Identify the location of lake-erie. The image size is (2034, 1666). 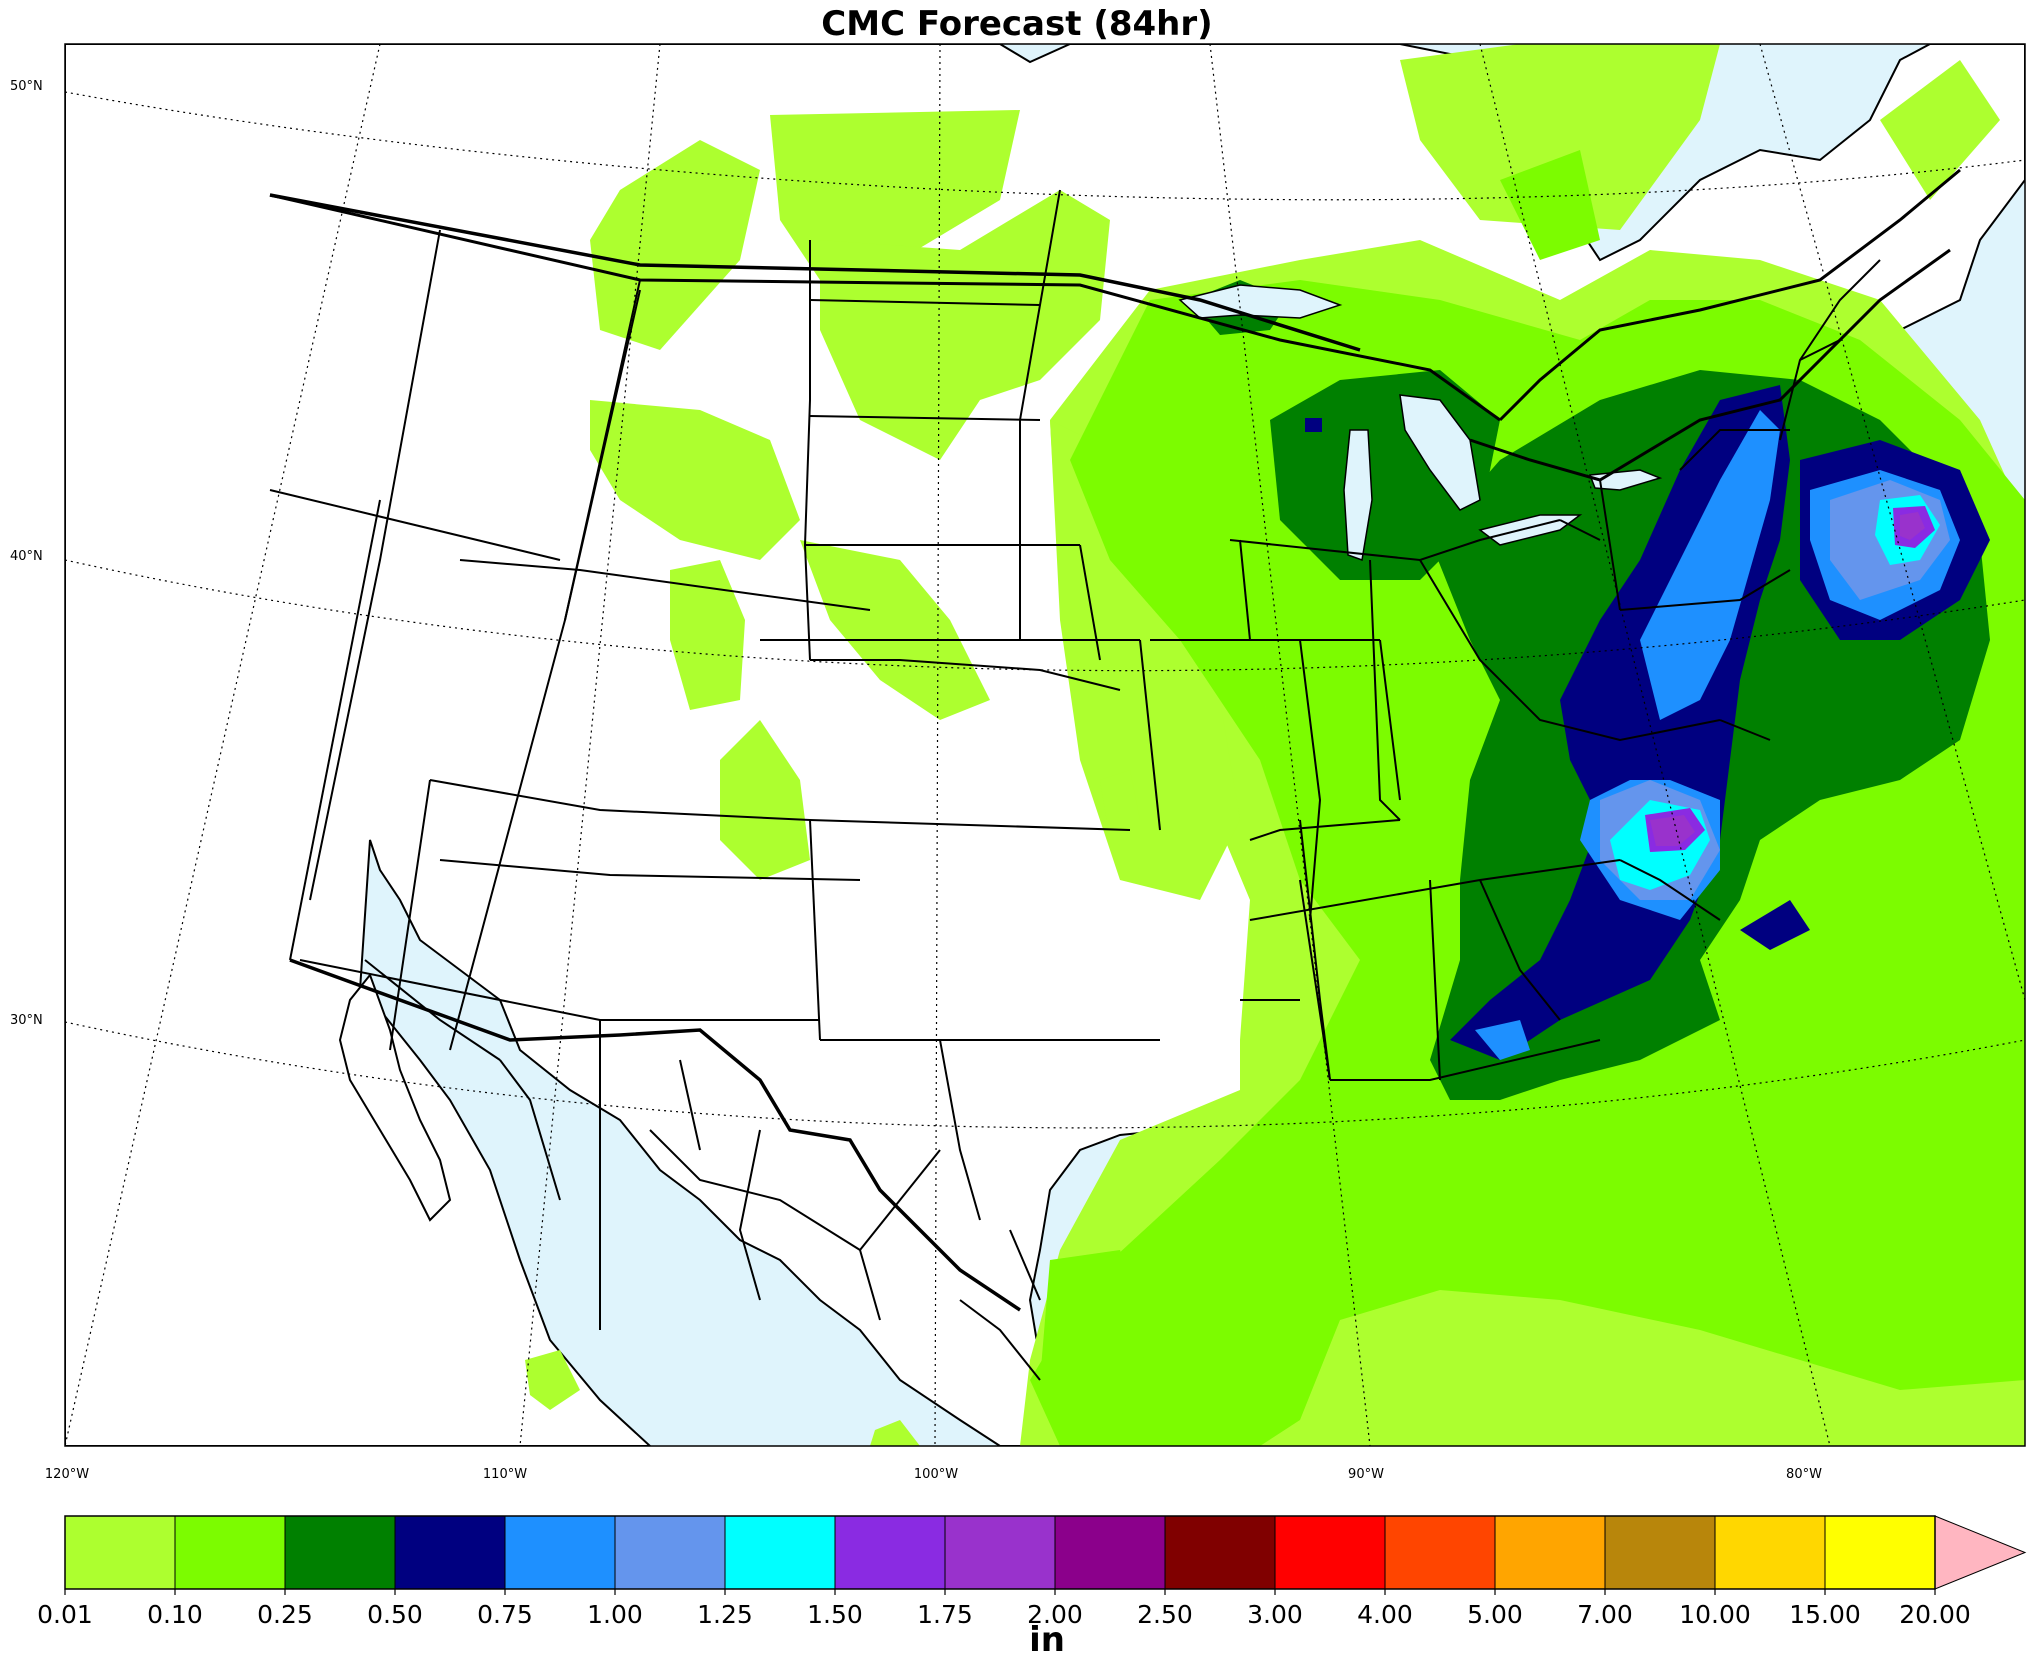
(1530, 530).